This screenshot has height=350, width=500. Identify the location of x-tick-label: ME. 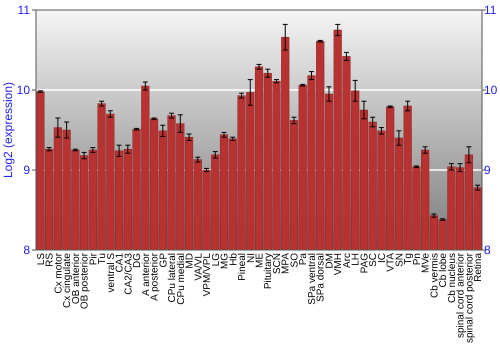
(260, 260).